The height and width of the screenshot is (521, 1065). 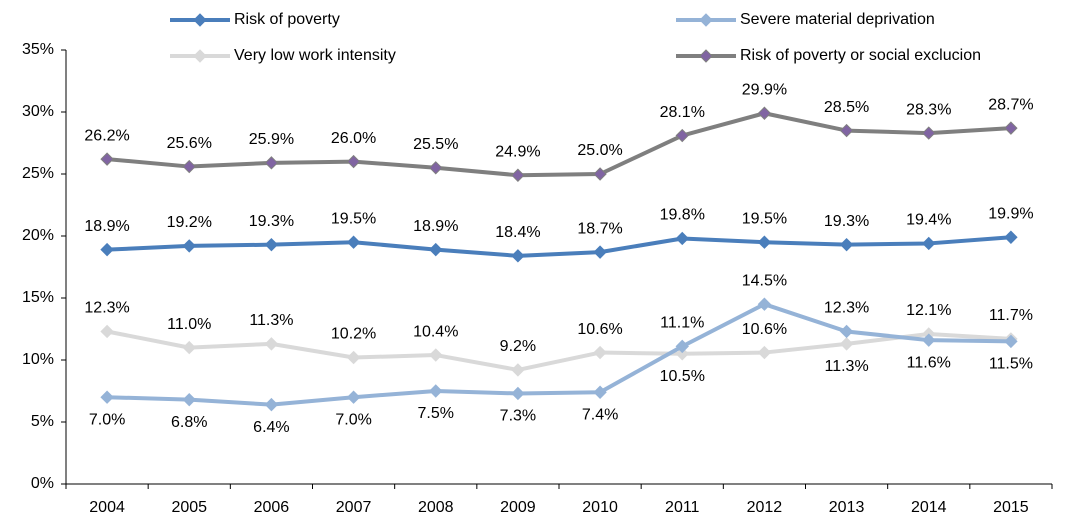 What do you see at coordinates (353, 334) in the screenshot?
I see `data-label: 10.2%` at bounding box center [353, 334].